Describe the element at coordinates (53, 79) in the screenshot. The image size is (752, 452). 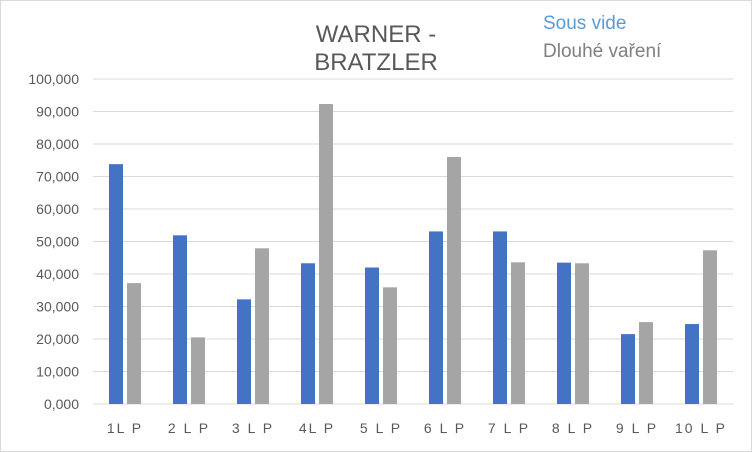
I see `y-tick-label: 100,000` at that location.